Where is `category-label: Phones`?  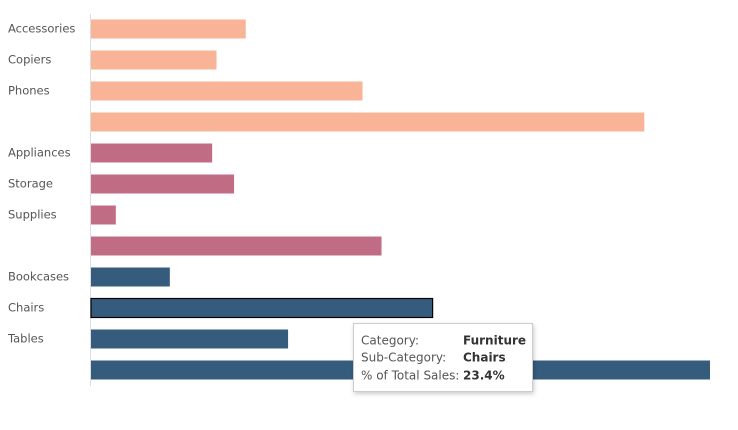
category-label: Phones is located at coordinates (29, 91).